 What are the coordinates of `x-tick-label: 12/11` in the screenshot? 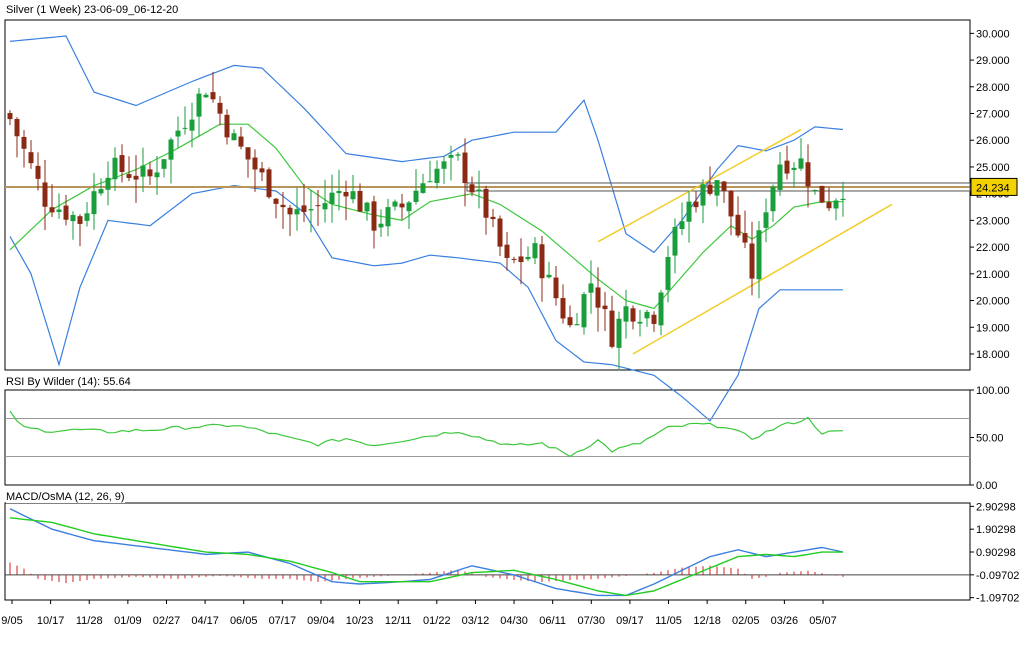 It's located at (398, 621).